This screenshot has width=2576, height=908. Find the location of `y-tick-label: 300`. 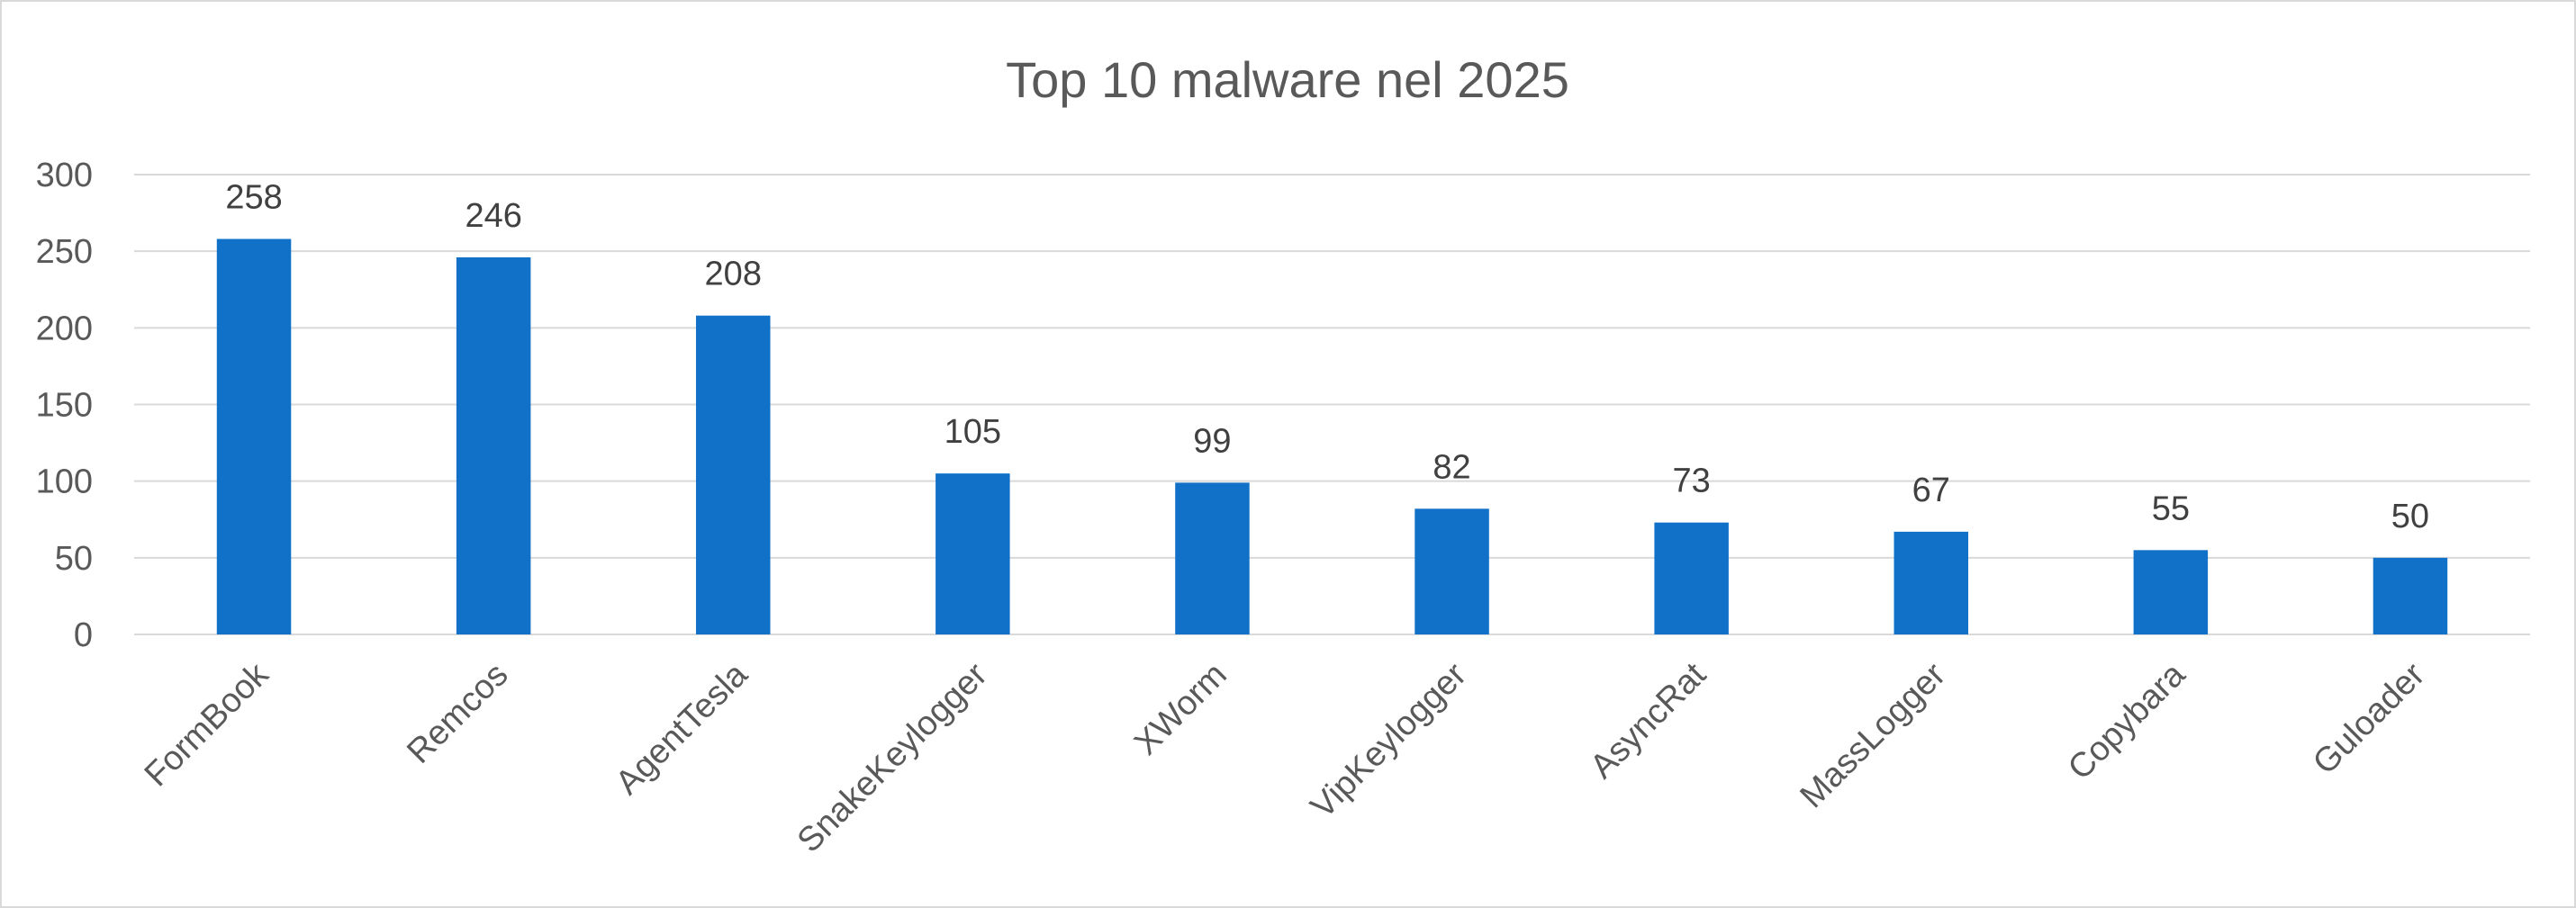

y-tick-label: 300 is located at coordinates (64, 175).